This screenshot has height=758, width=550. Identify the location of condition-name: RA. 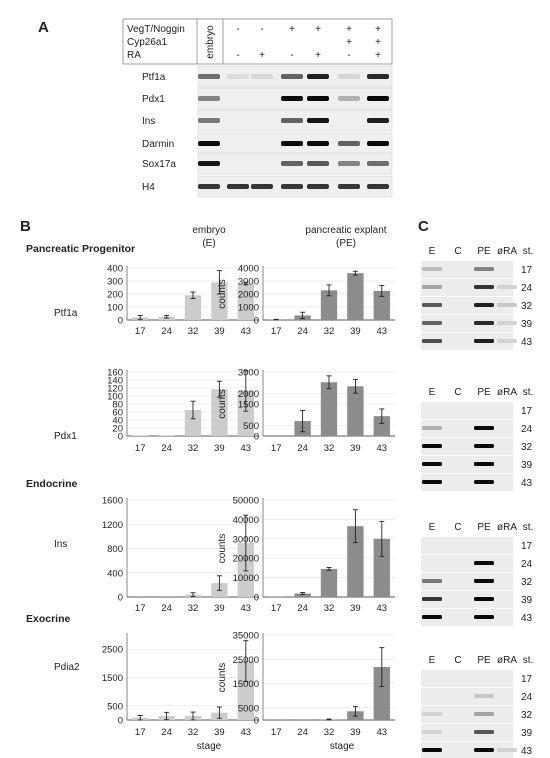
(134, 55).